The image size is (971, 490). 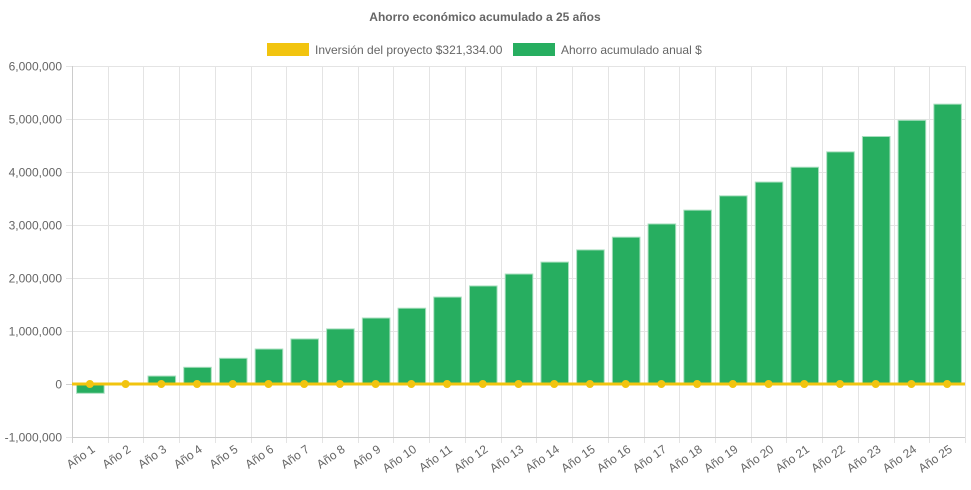 What do you see at coordinates (188, 457) in the screenshot?
I see `x-tick-label: Año 4` at bounding box center [188, 457].